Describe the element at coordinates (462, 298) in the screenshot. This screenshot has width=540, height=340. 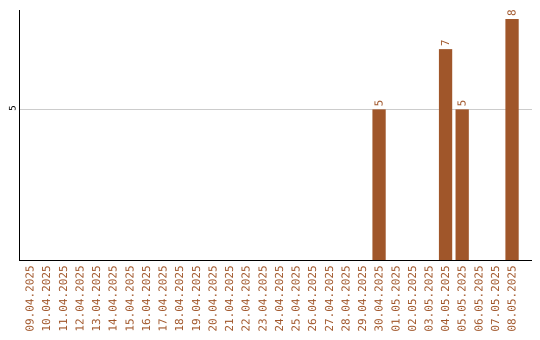
I see `x-tick-label: 05.05.2025` at that location.